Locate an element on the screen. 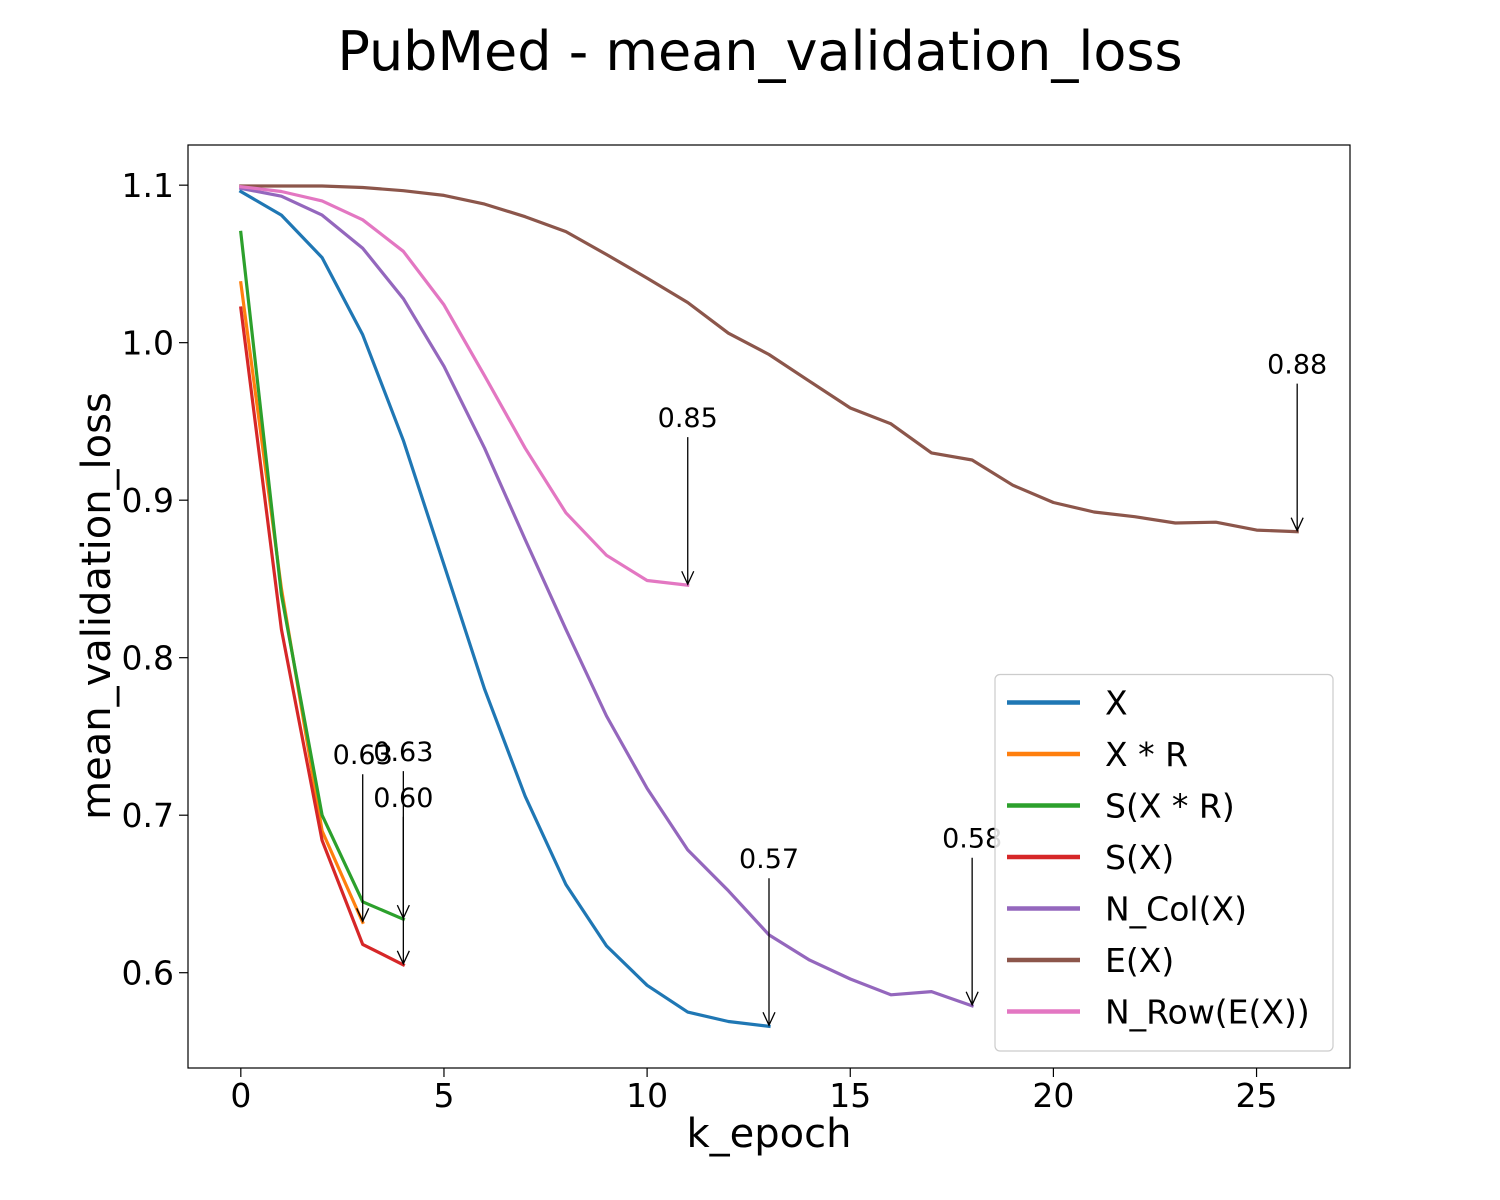 This screenshot has width=1500, height=1200. legend-label: S(X * R) is located at coordinates (1170, 806).